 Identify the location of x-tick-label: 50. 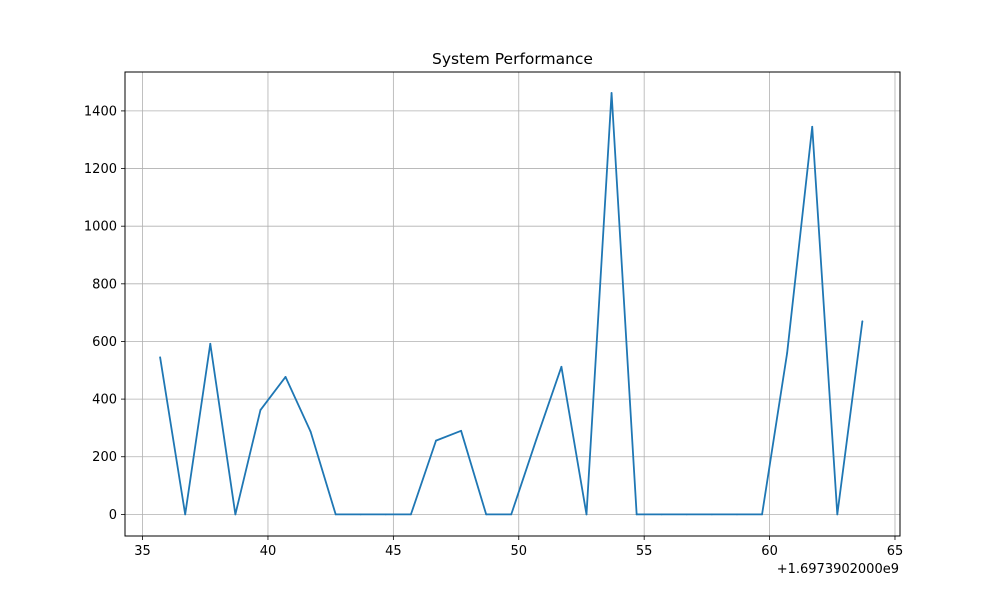
(518, 551).